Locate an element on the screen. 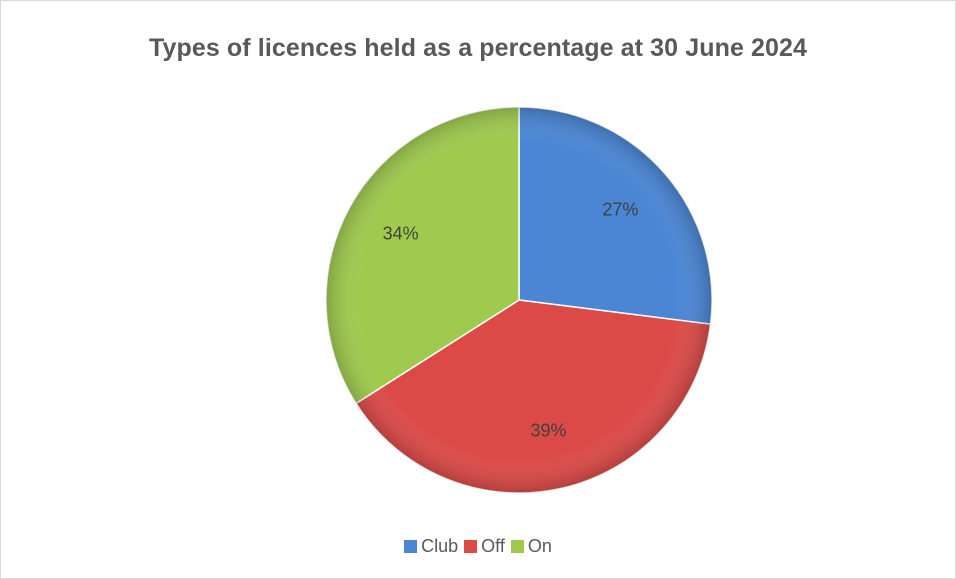 This screenshot has width=956, height=579. data-label-club: 27% is located at coordinates (620, 209).